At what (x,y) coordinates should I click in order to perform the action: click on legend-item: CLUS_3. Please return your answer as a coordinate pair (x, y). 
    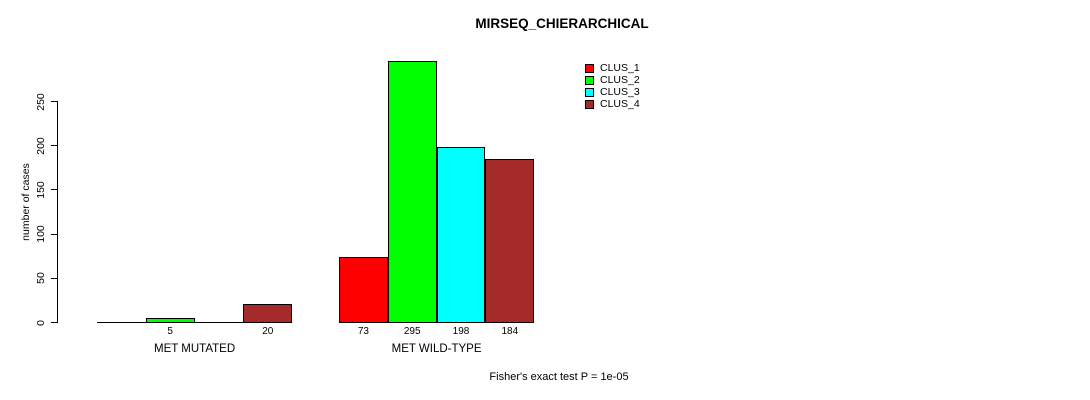
    Looking at the image, I should click on (612, 92).